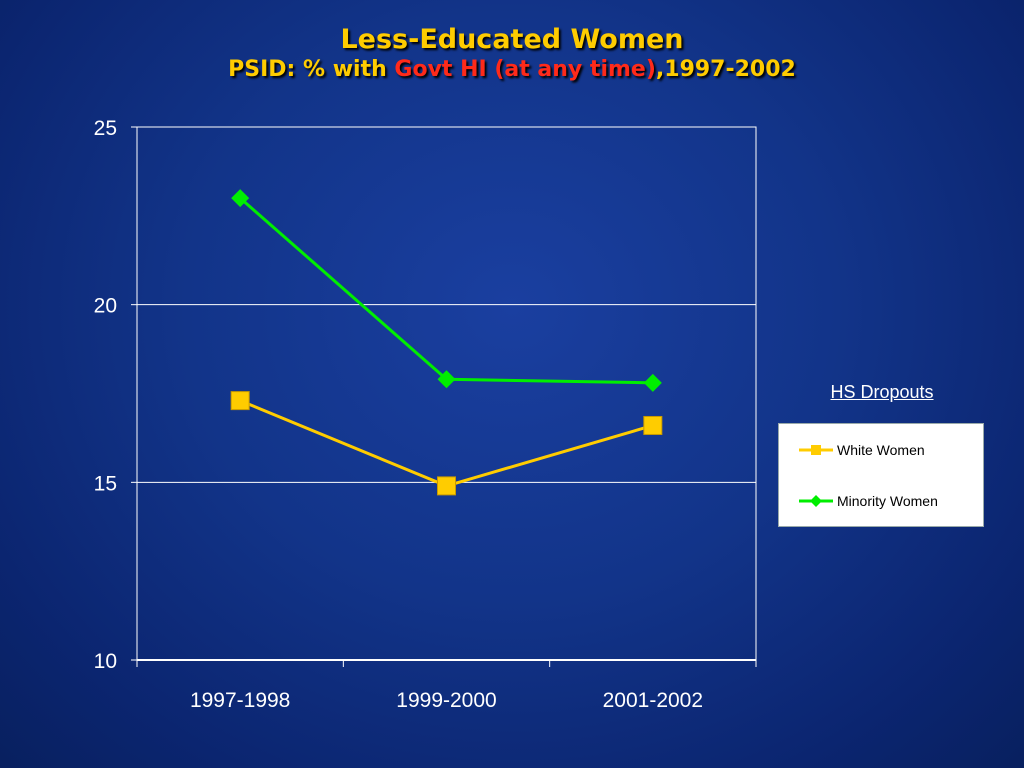 Image resolution: width=1024 pixels, height=768 pixels. I want to click on y-tick-label: 15, so click(105, 483).